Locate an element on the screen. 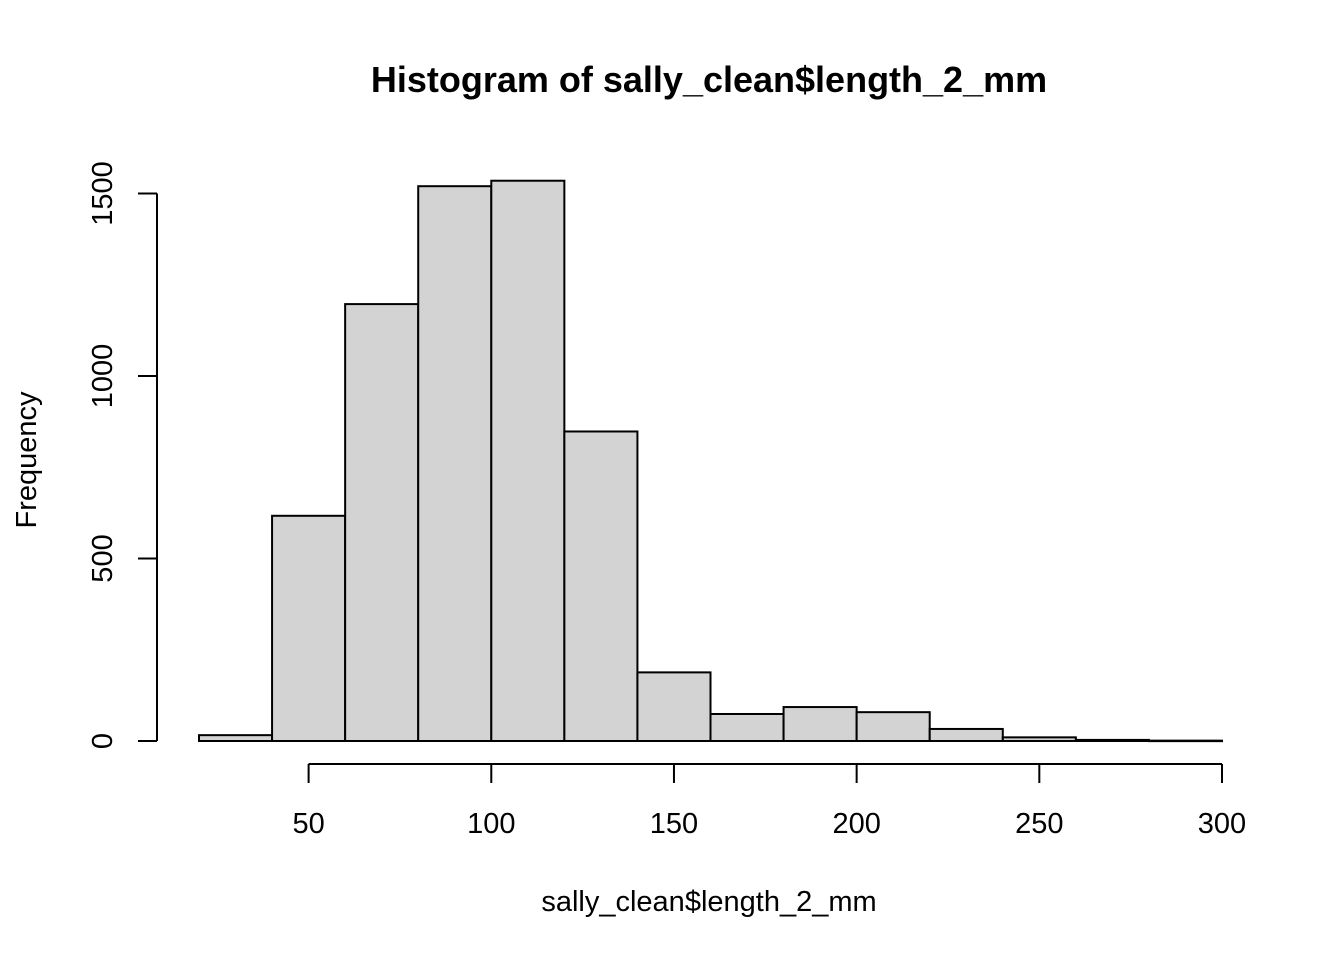 The image size is (1344, 960). x-tick-label: 100 is located at coordinates (491, 824).